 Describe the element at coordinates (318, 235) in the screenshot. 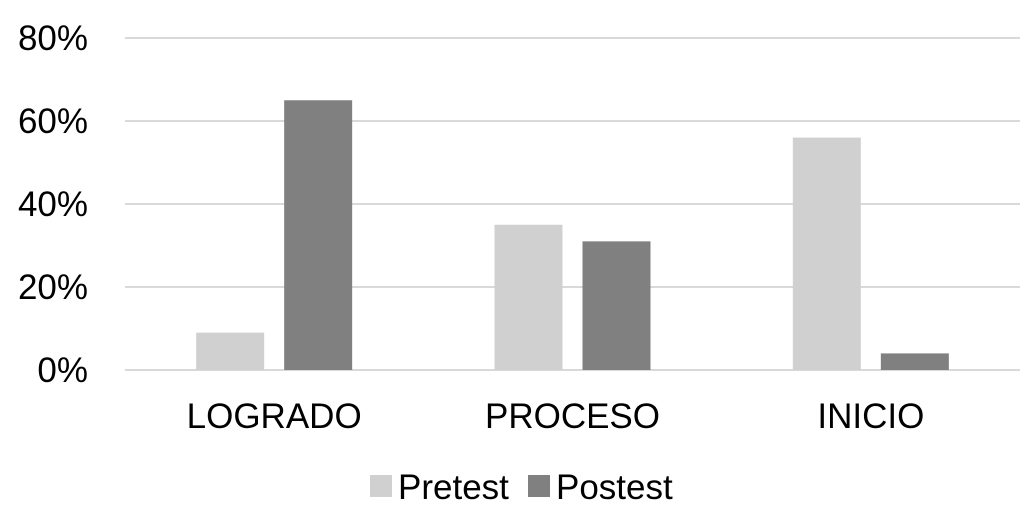

I see `bar-postest-logrado` at that location.